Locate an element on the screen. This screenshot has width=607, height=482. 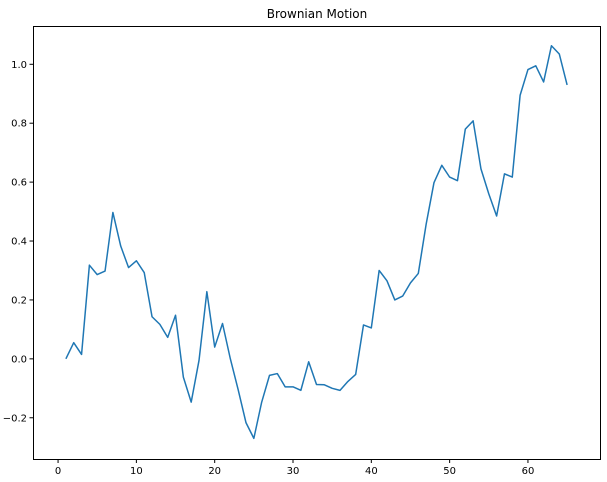
x-tick-label: 30 is located at coordinates (293, 471).